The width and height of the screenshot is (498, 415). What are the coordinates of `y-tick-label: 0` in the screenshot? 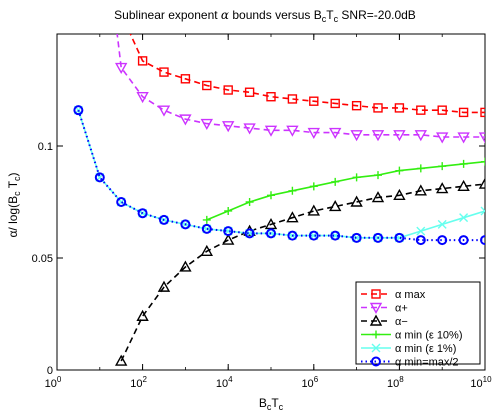 It's located at (50, 371).